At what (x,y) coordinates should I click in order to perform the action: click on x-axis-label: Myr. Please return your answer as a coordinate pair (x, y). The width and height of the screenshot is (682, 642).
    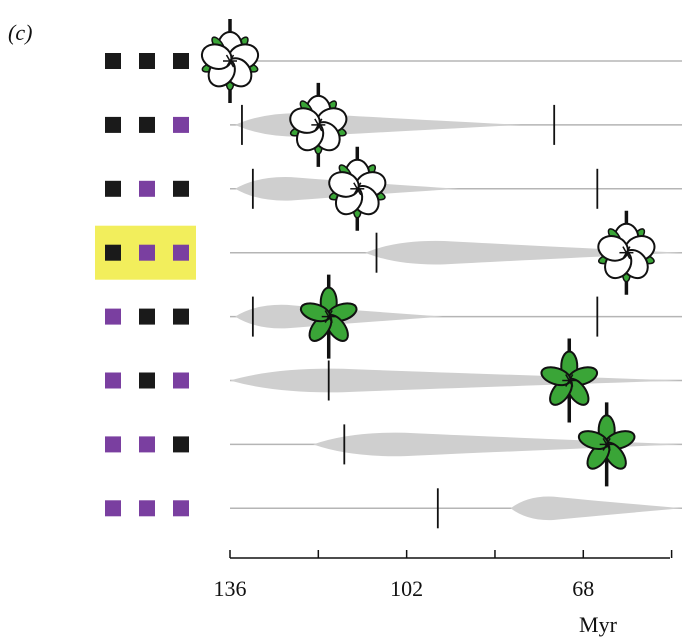
    Looking at the image, I should click on (598, 624).